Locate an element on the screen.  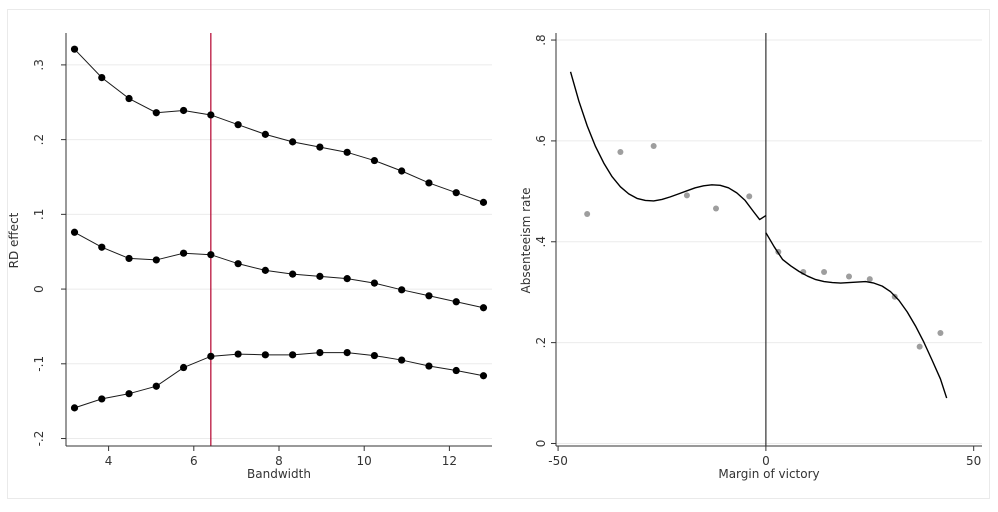
right-y-tick-label: 0 is located at coordinates (541, 444).